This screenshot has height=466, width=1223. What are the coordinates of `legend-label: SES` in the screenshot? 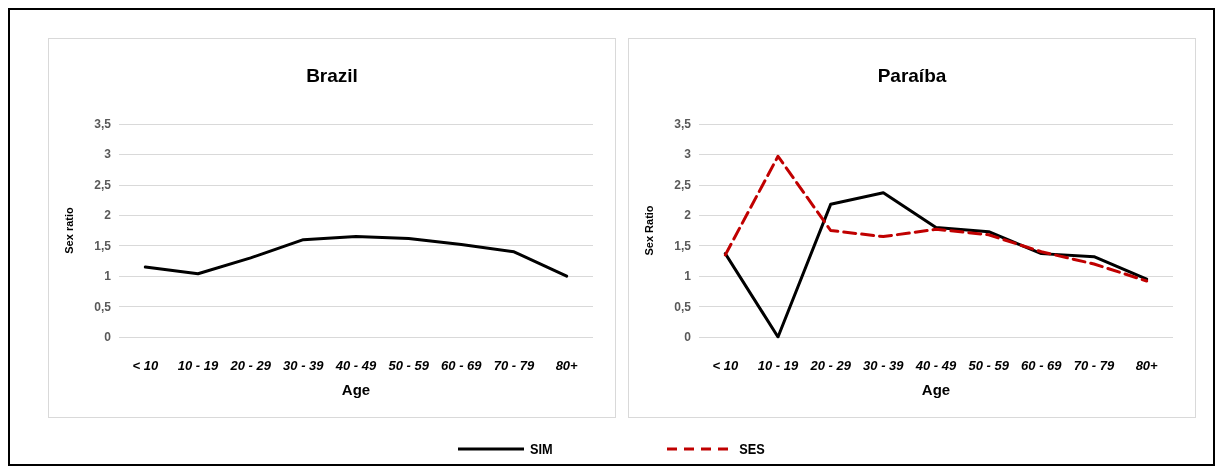 It's located at (752, 448).